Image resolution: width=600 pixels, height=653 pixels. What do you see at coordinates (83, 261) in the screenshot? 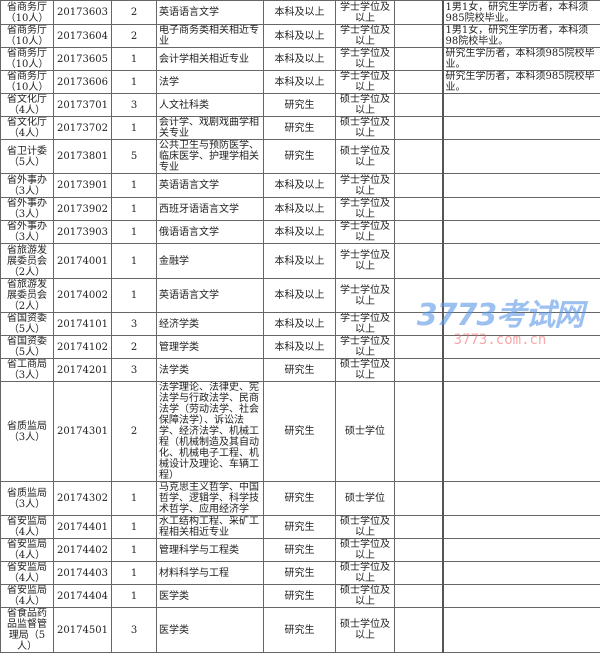
I see `cell-code: 20174001` at bounding box center [83, 261].